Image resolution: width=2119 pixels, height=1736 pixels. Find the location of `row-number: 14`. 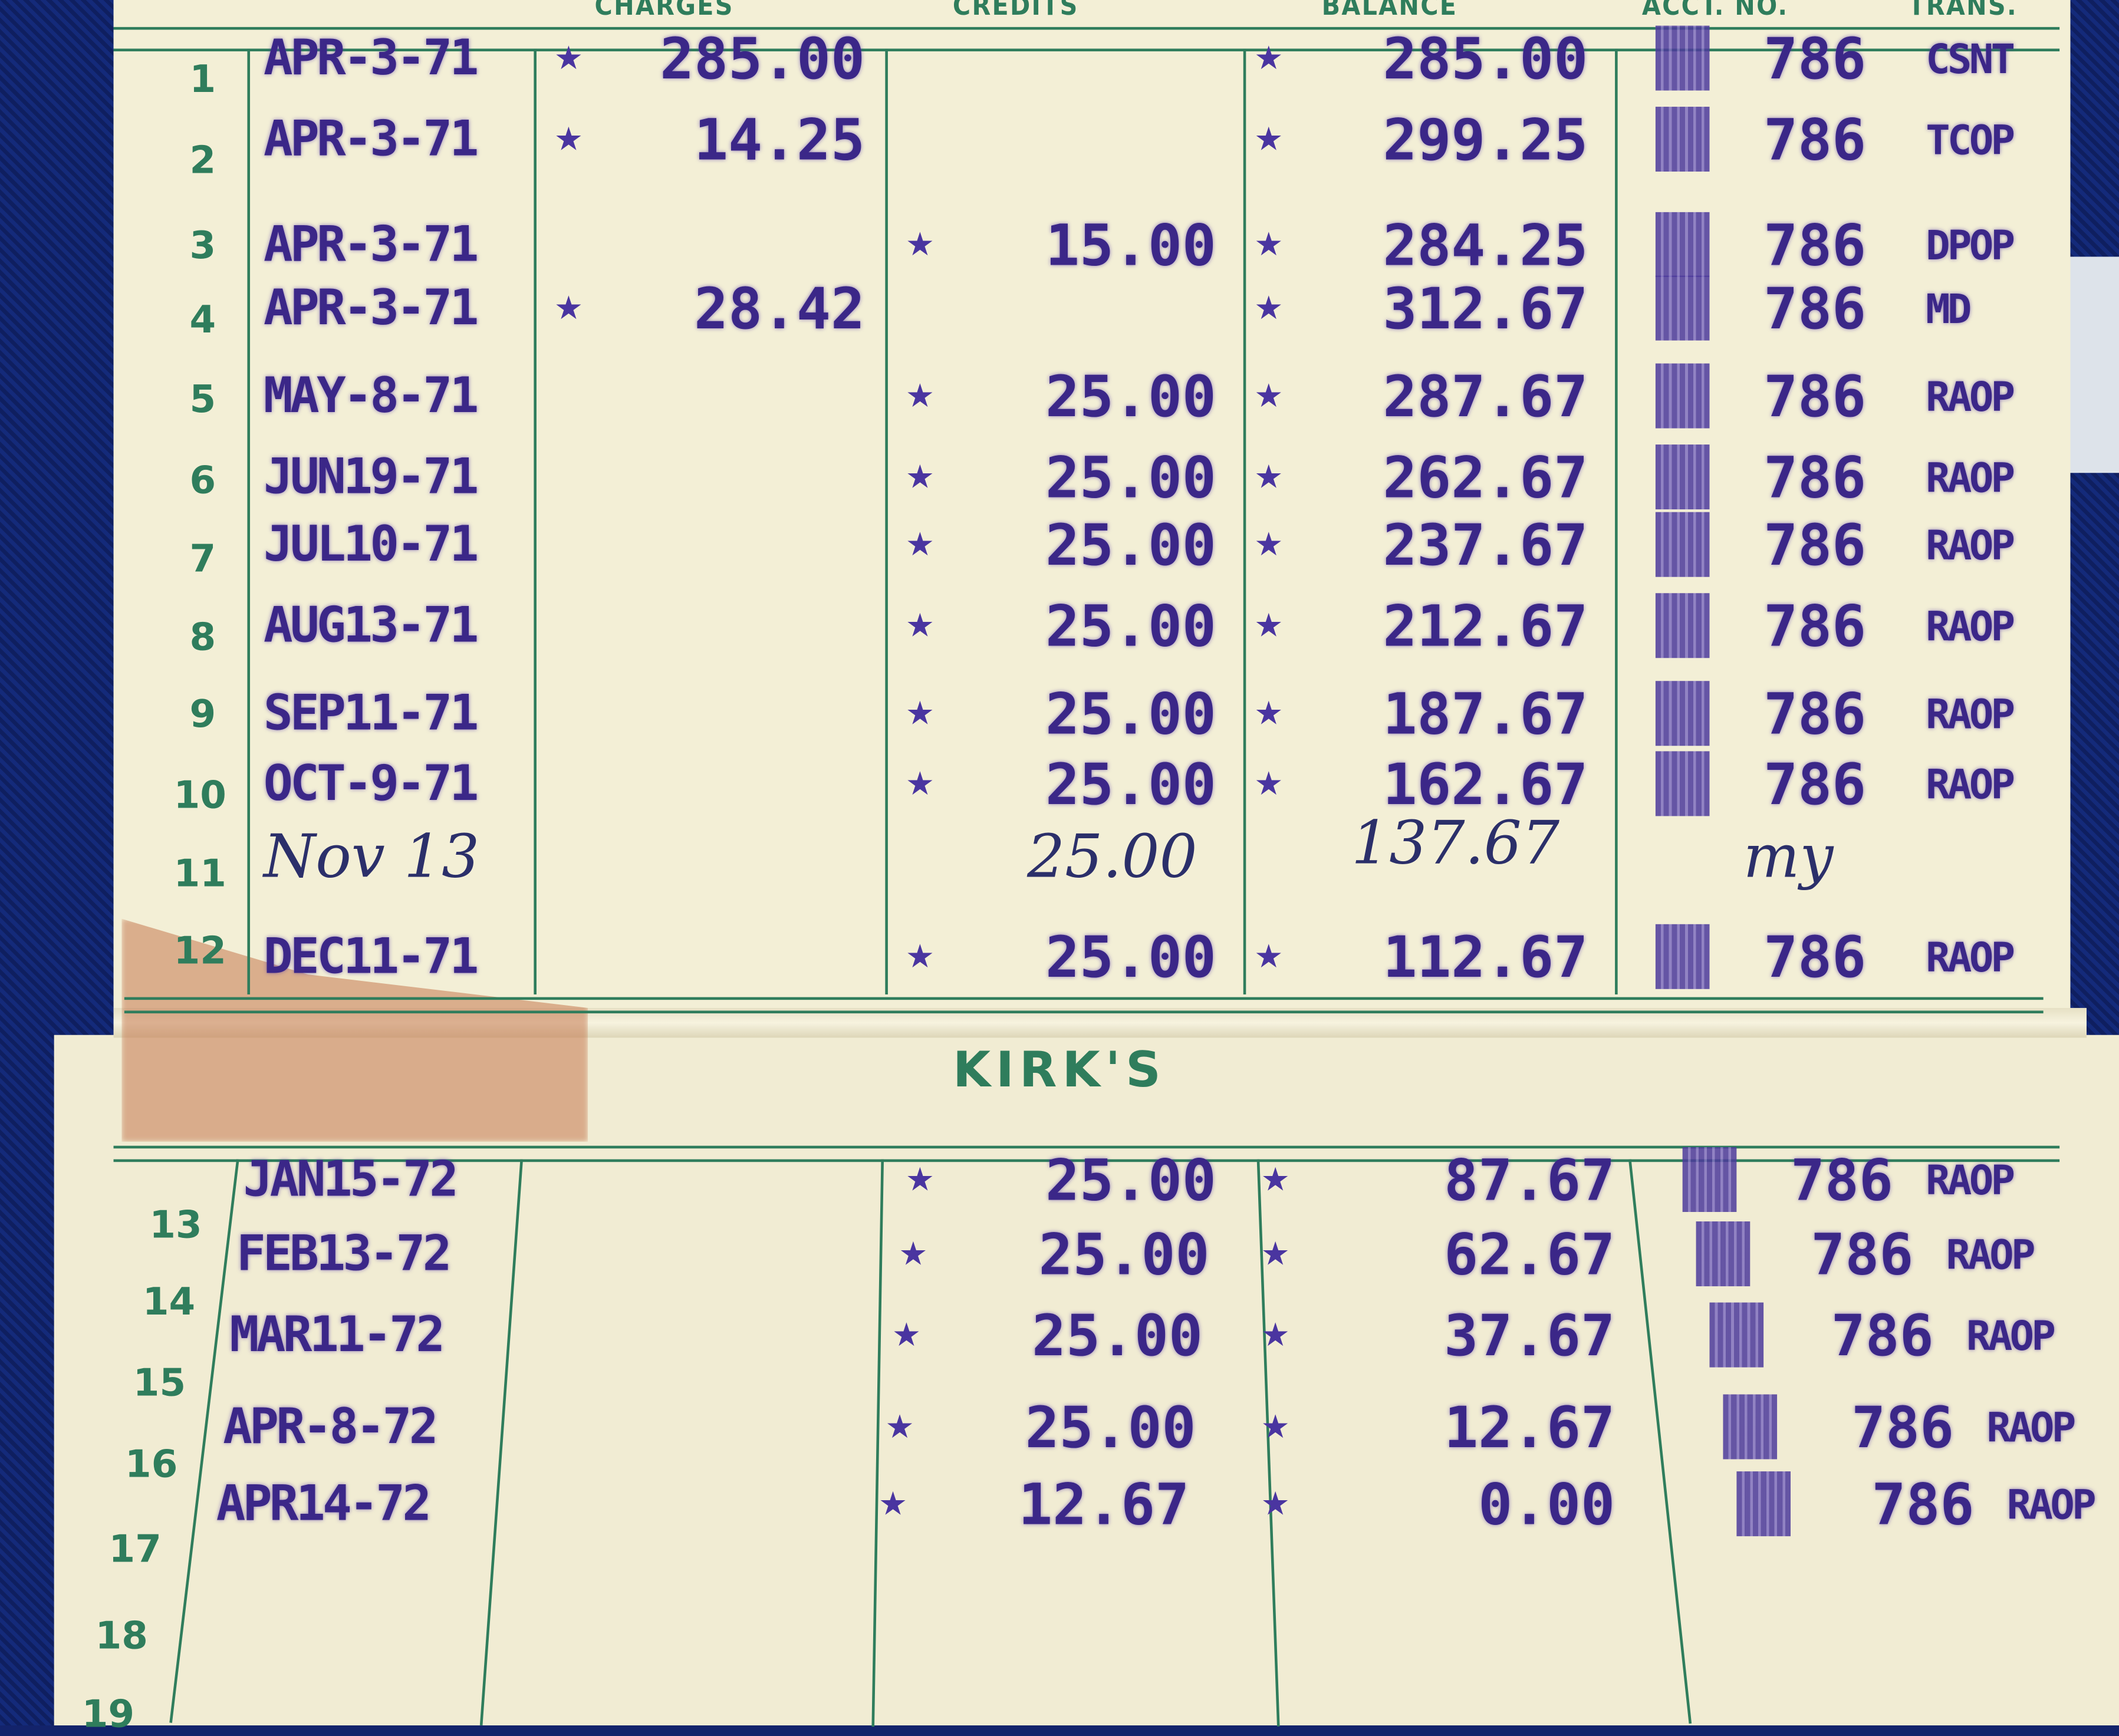

row-number: 14 is located at coordinates (169, 1302).